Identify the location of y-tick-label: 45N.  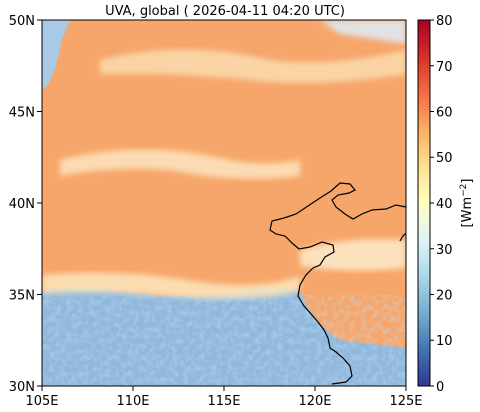
(22, 113).